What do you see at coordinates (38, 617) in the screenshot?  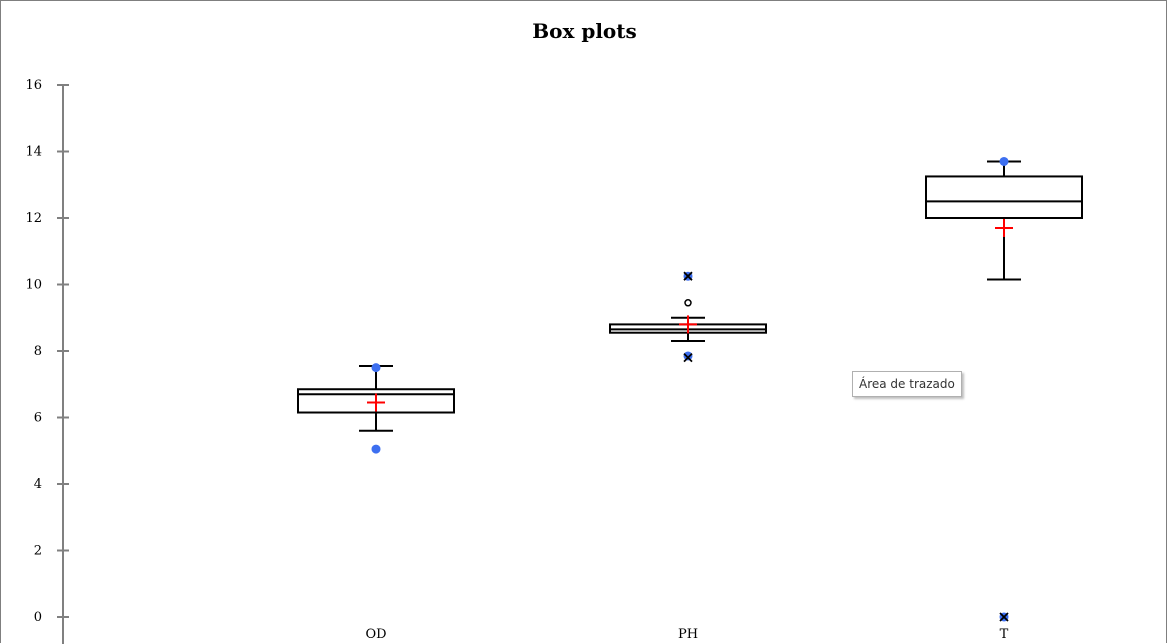 I see `y-tick-label: 0` at bounding box center [38, 617].